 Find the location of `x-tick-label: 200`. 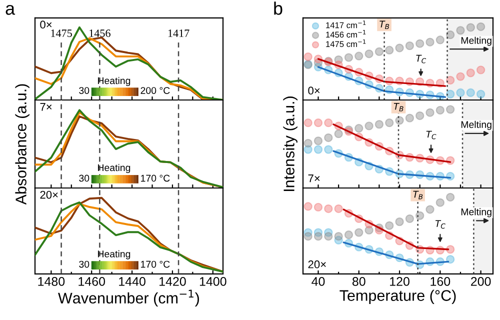

x-tick-label: 200 is located at coordinates (481, 281).